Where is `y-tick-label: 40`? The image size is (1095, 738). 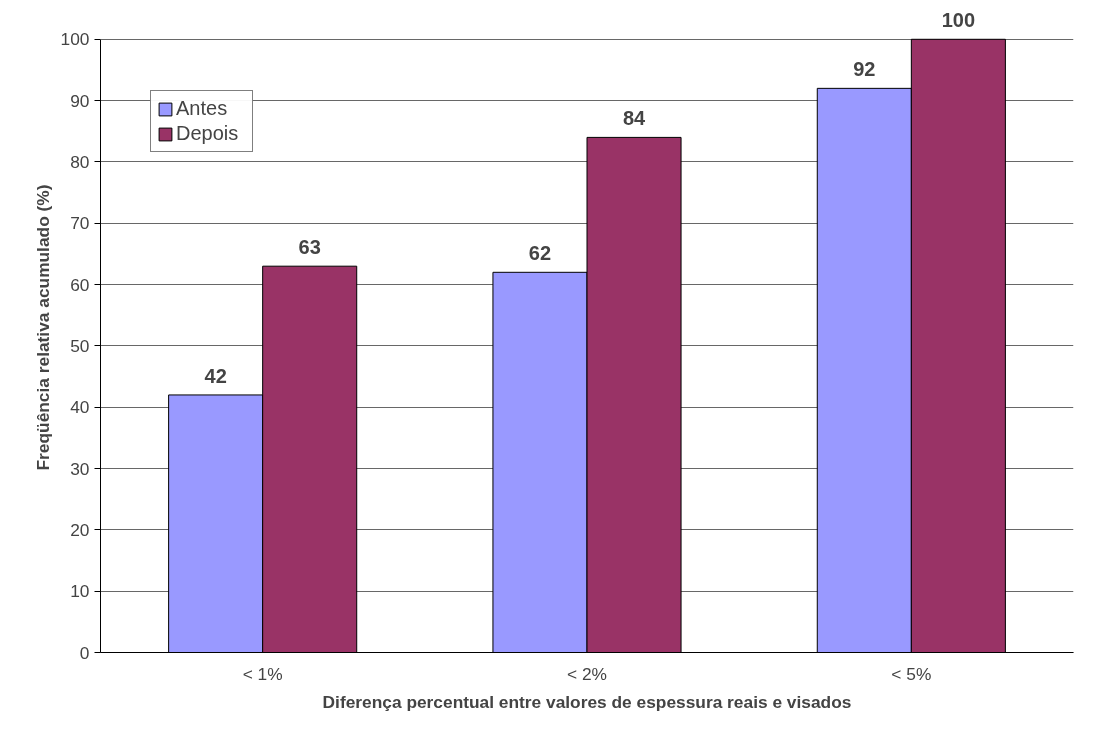 y-tick-label: 40 is located at coordinates (80, 407).